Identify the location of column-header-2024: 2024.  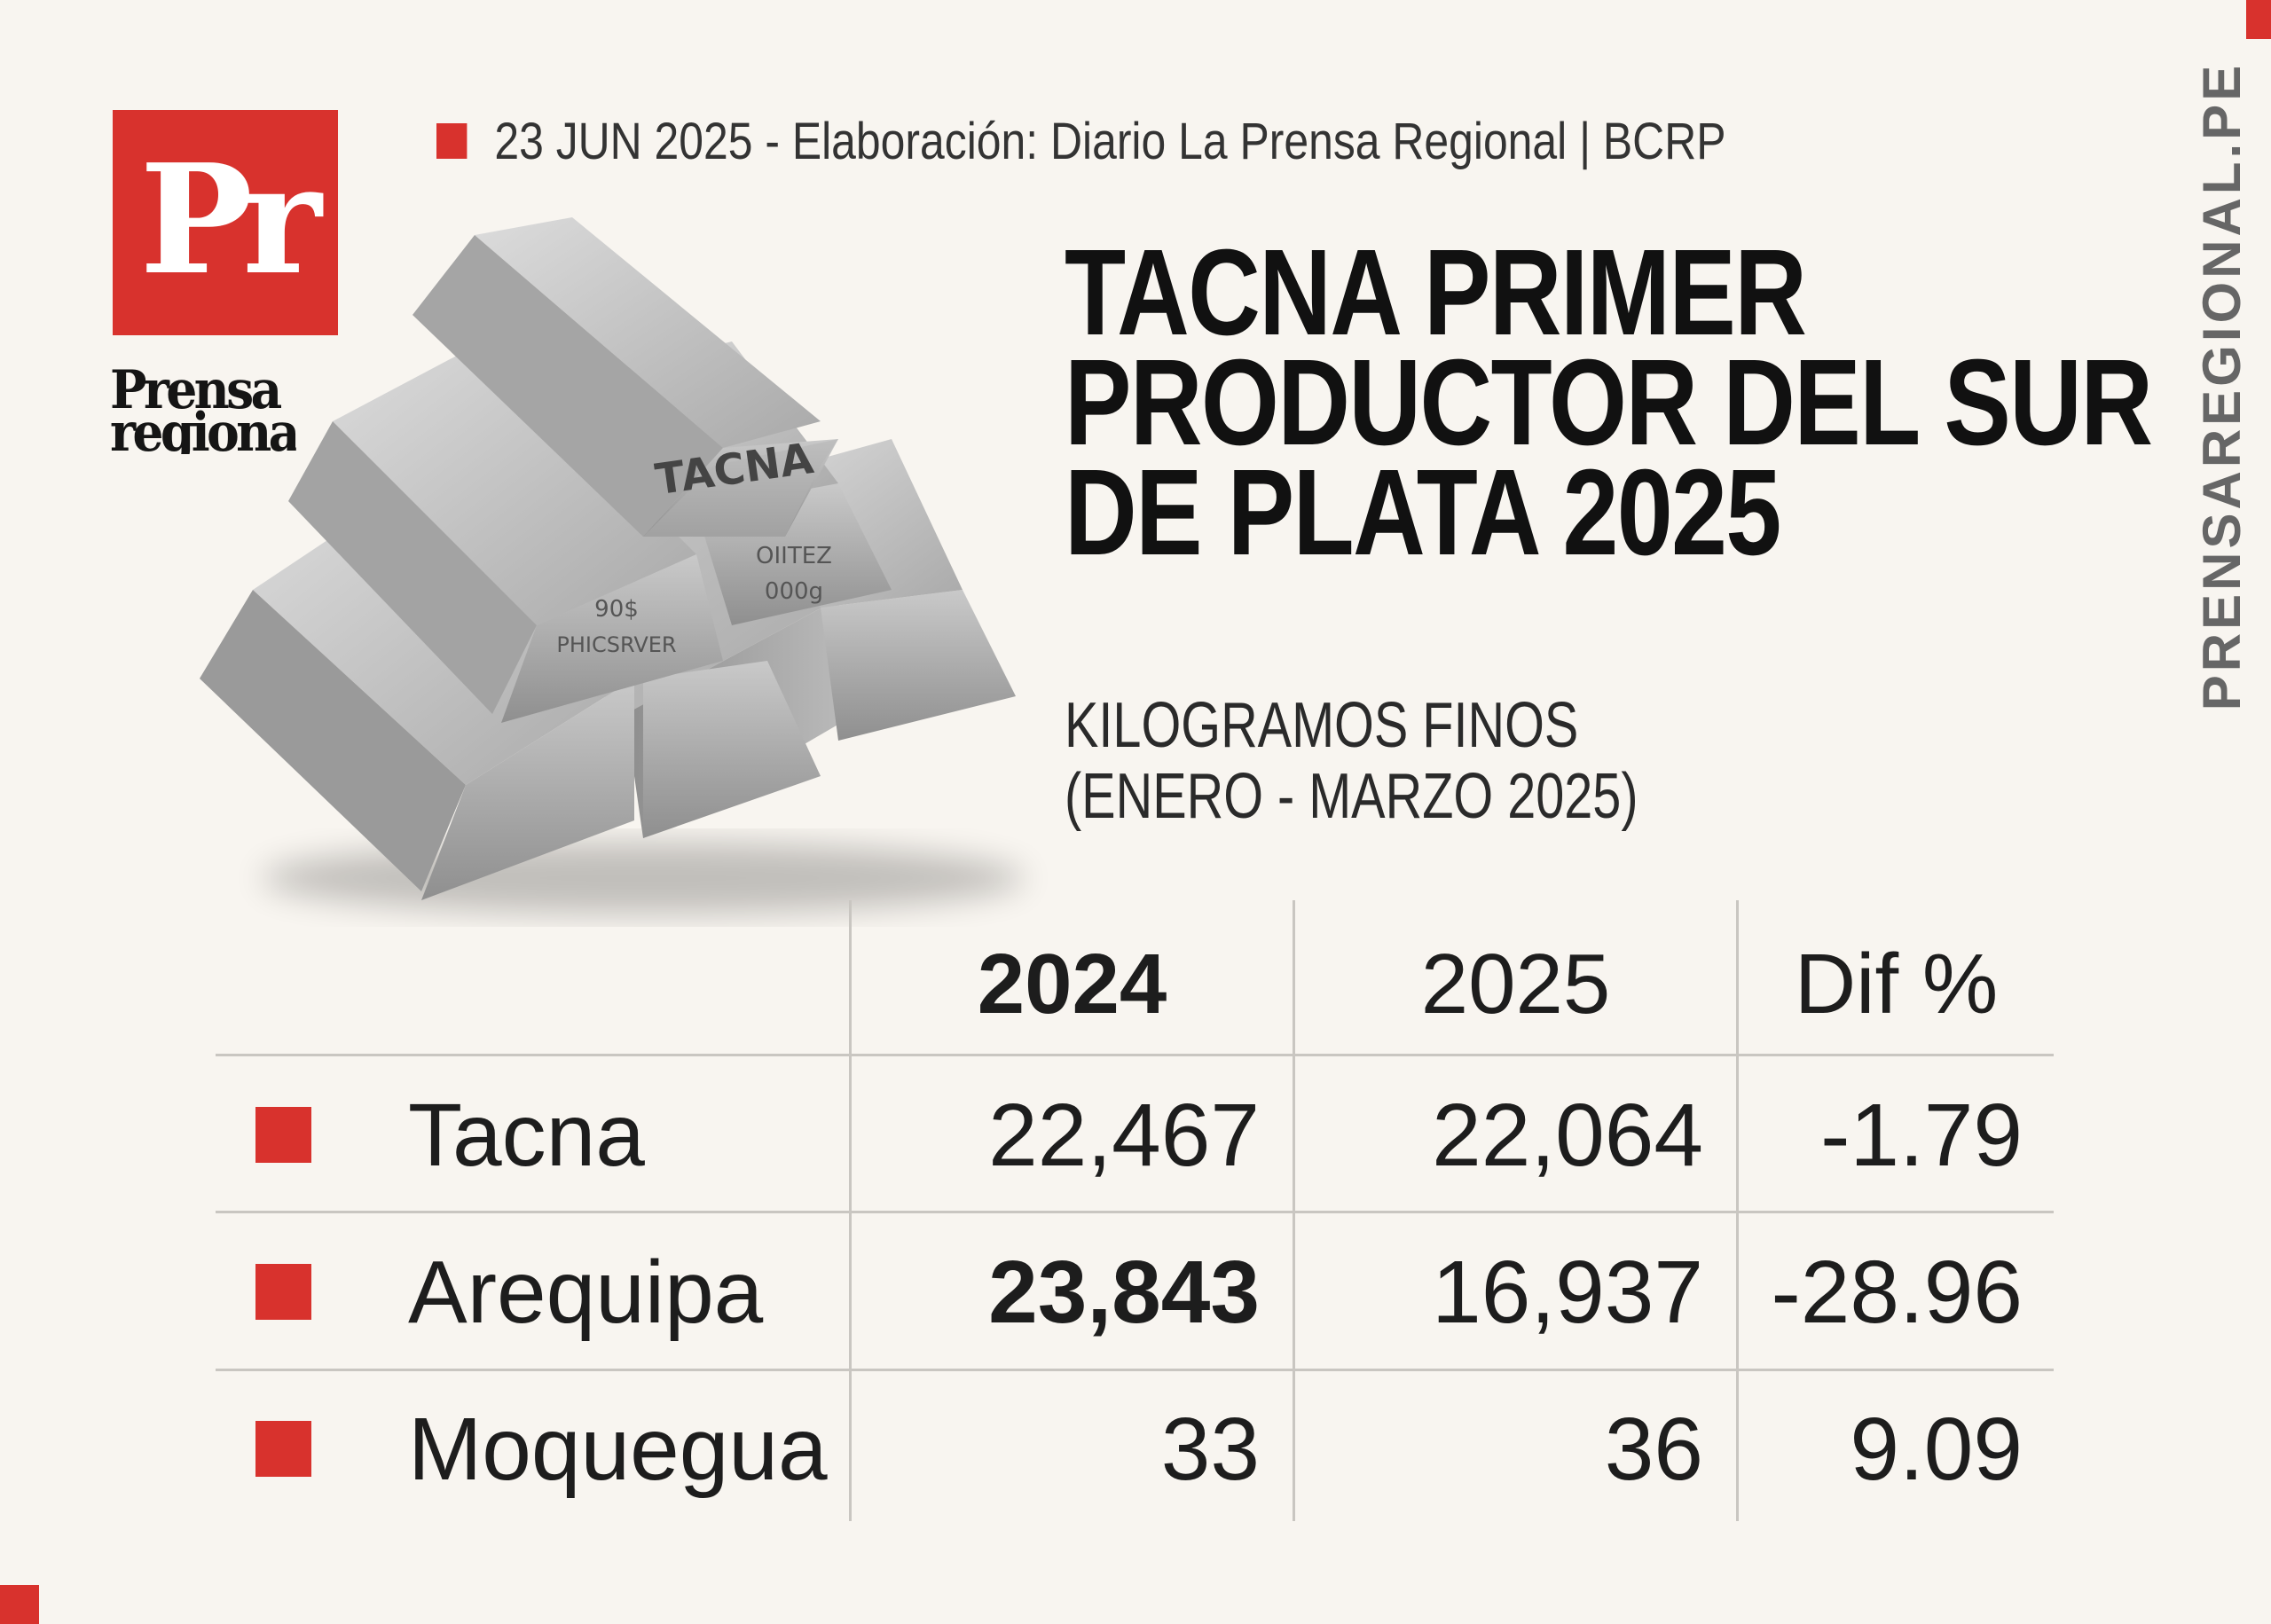
(1072, 985).